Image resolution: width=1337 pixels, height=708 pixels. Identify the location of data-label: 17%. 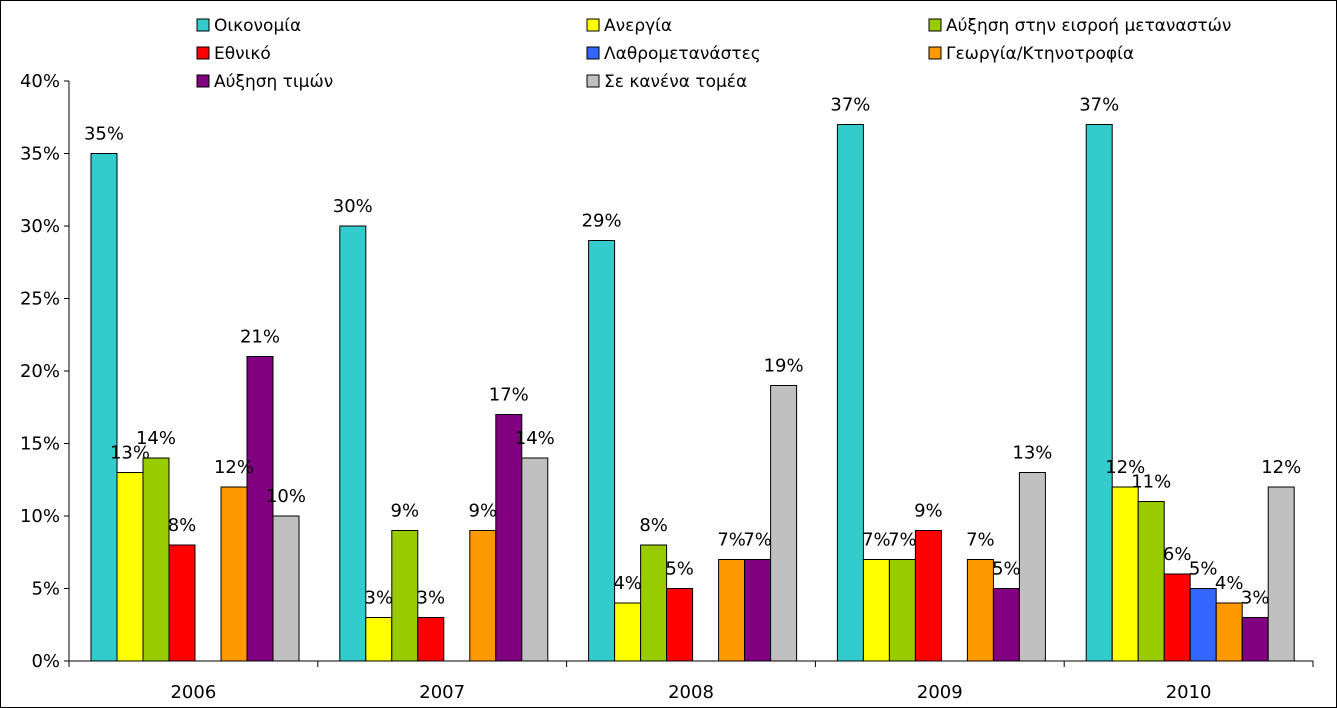
(509, 395).